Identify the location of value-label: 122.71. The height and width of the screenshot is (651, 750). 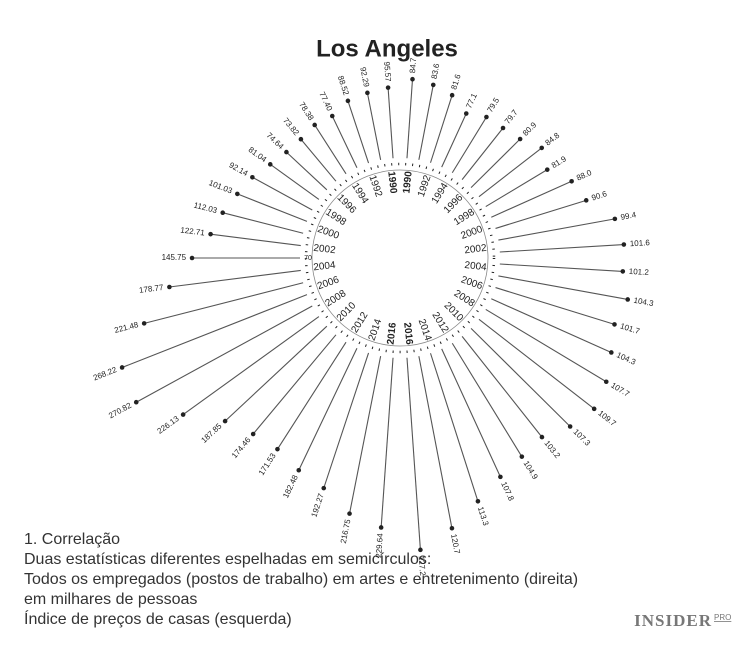
(193, 232).